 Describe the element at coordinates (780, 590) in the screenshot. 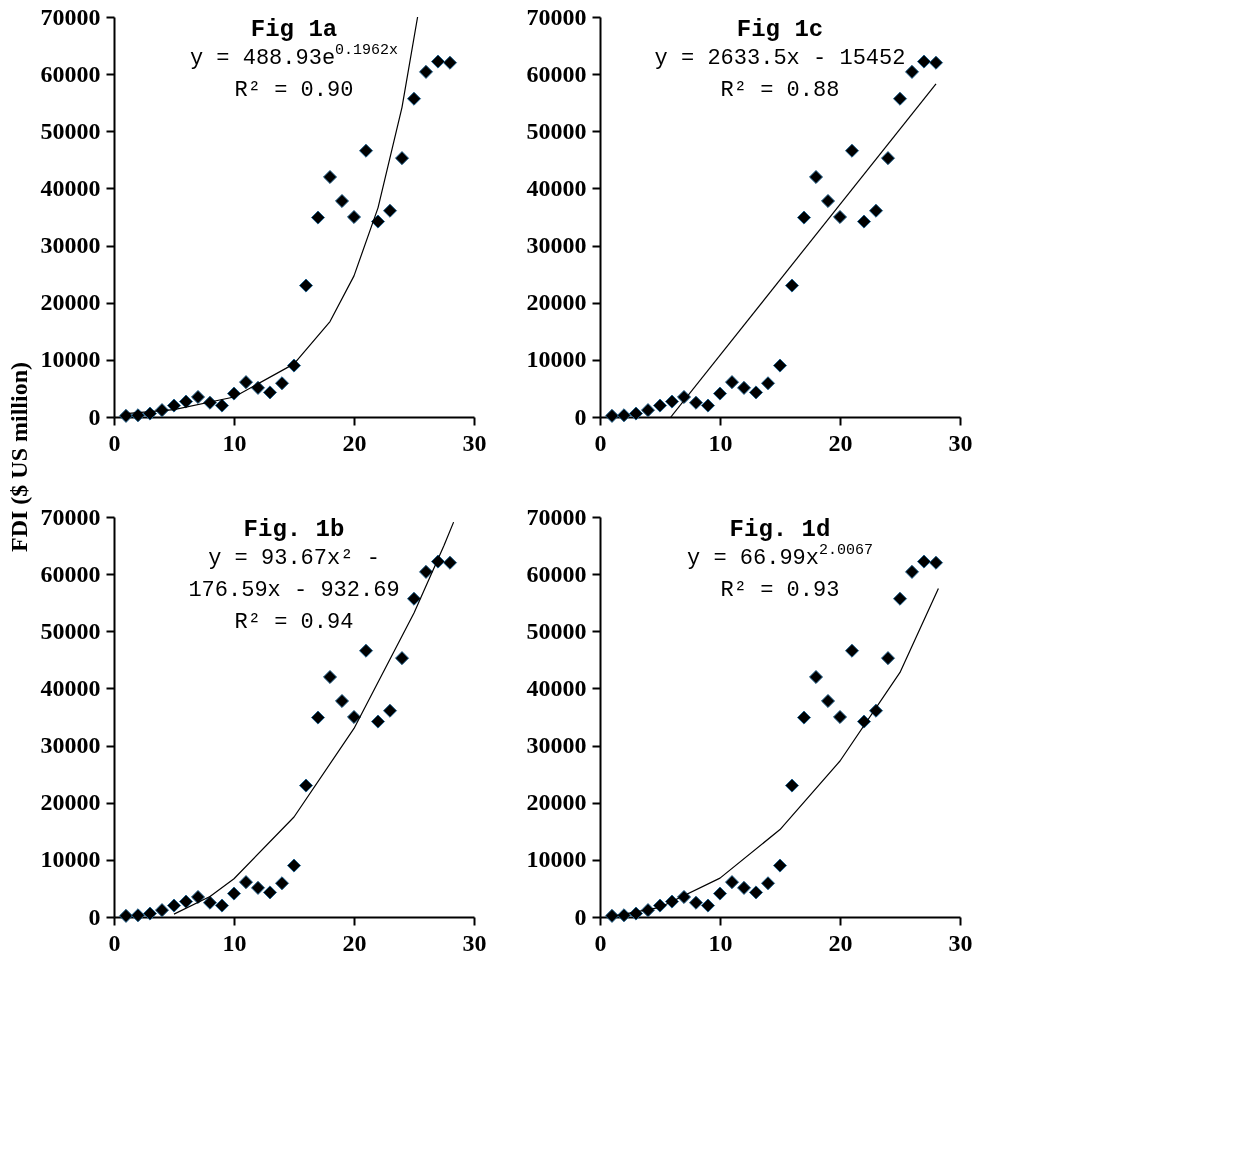

I see `annotation: R² = 0.93` at that location.